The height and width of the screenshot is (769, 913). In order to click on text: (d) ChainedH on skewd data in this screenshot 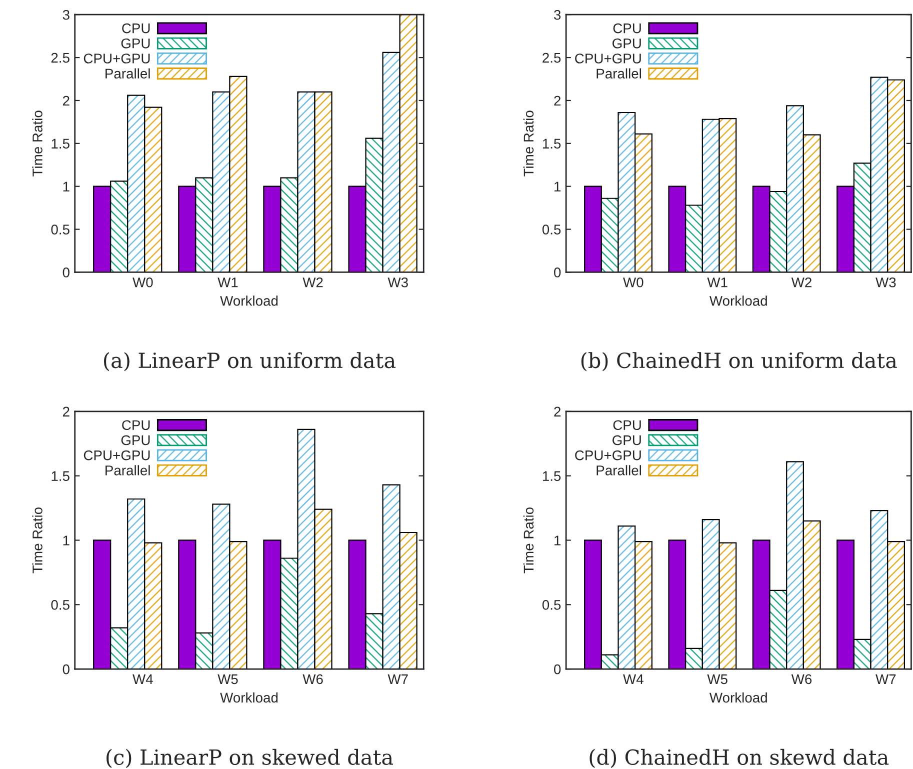, I will do `click(739, 758)`.